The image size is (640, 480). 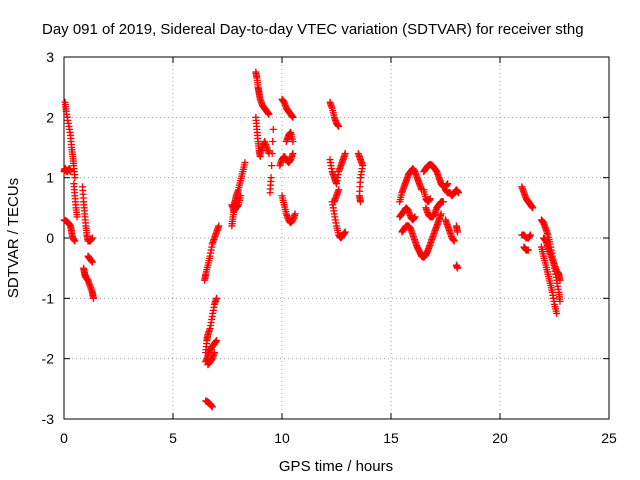 I want to click on x-tick-label: 5, so click(x=173, y=438).